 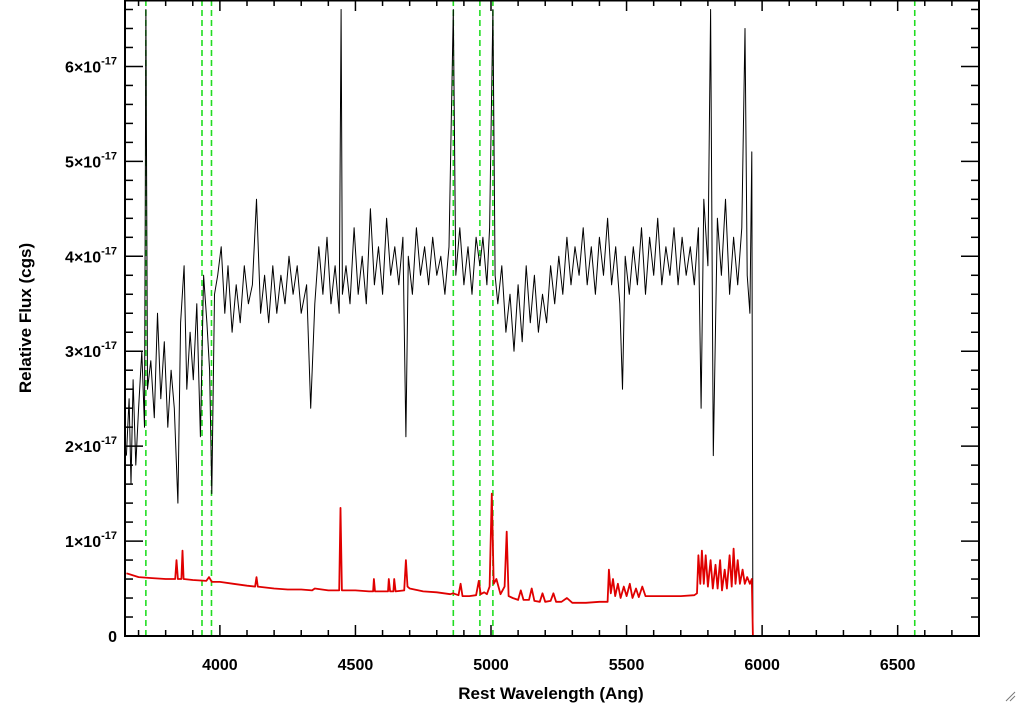 What do you see at coordinates (25, 318) in the screenshot?
I see `y-axis-title: Relative Flux (cgs)` at bounding box center [25, 318].